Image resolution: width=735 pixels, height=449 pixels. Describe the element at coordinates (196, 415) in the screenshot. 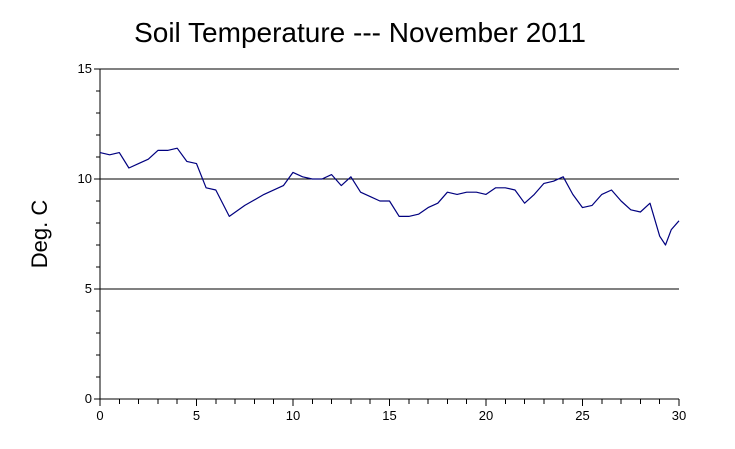

I see `x-tick-label-5: 5` at that location.